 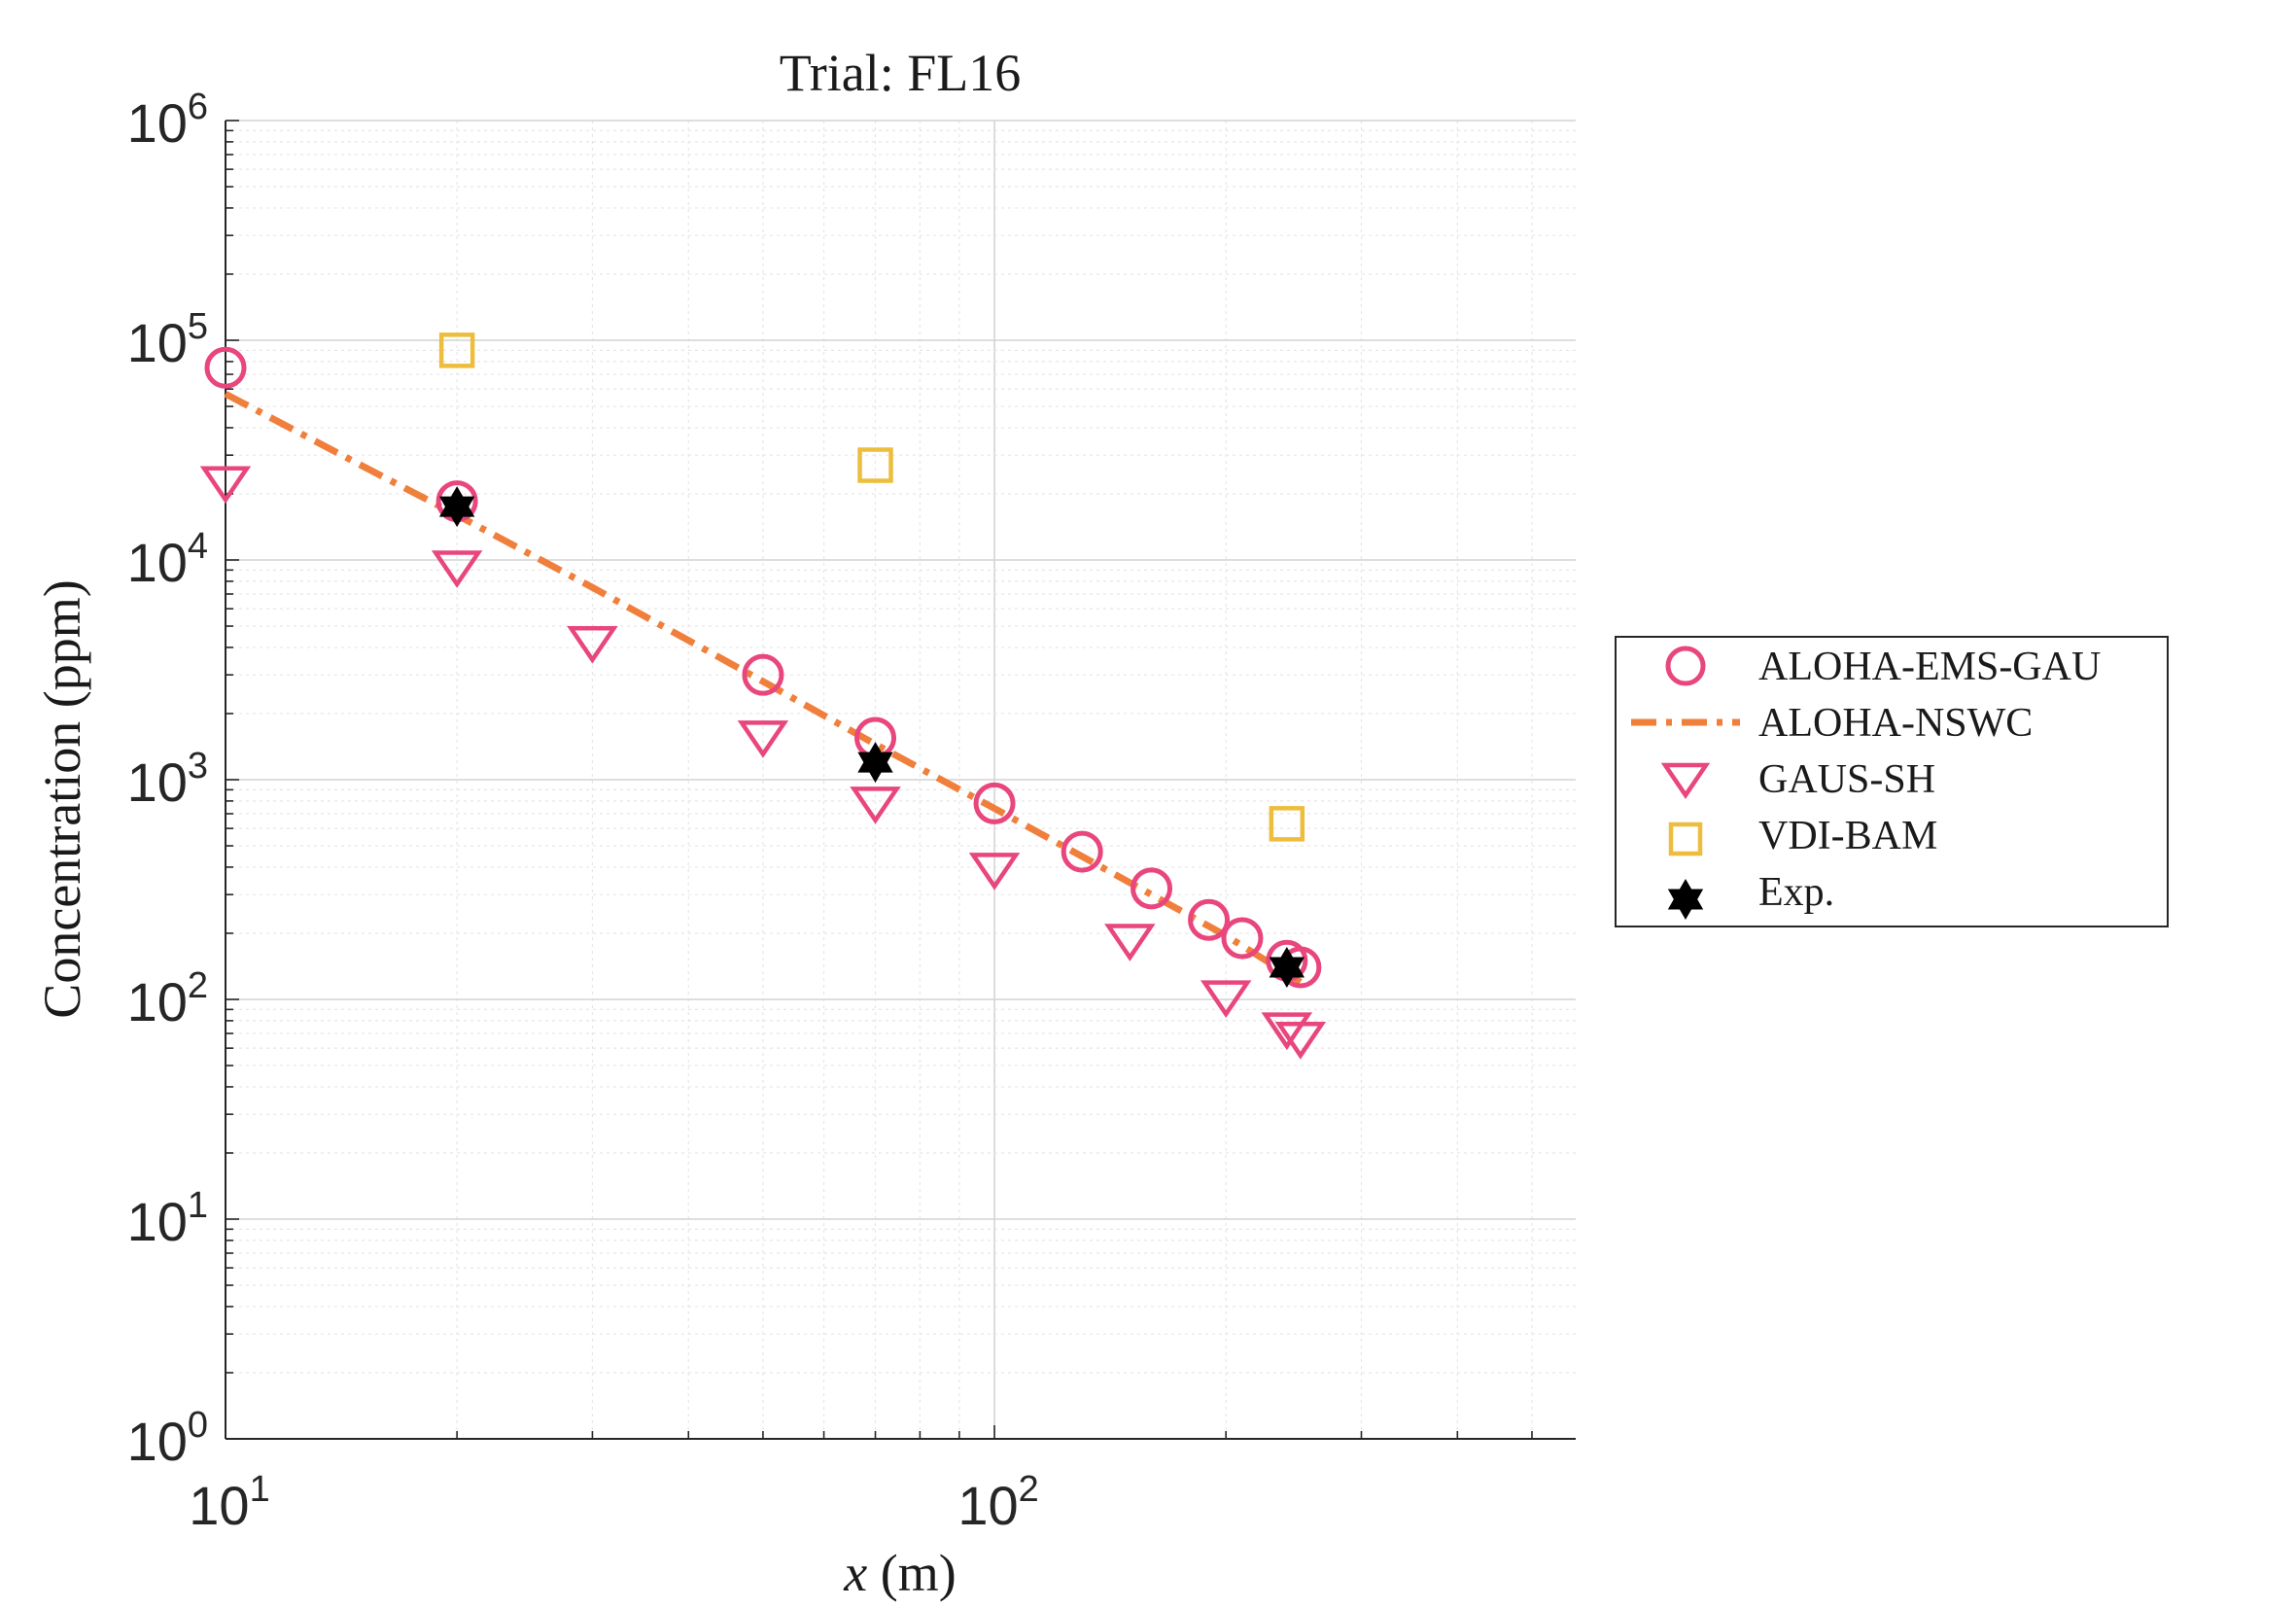 I want to click on y-tick-label: 10⁰, so click(x=167, y=1438).